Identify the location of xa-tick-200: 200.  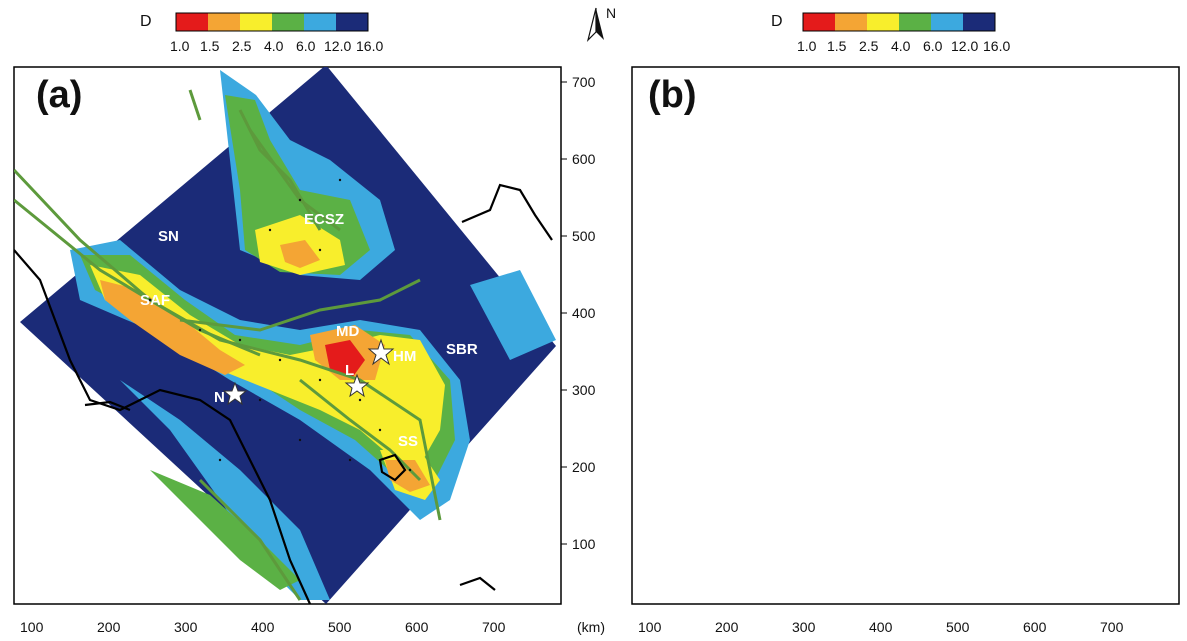
(109, 627).